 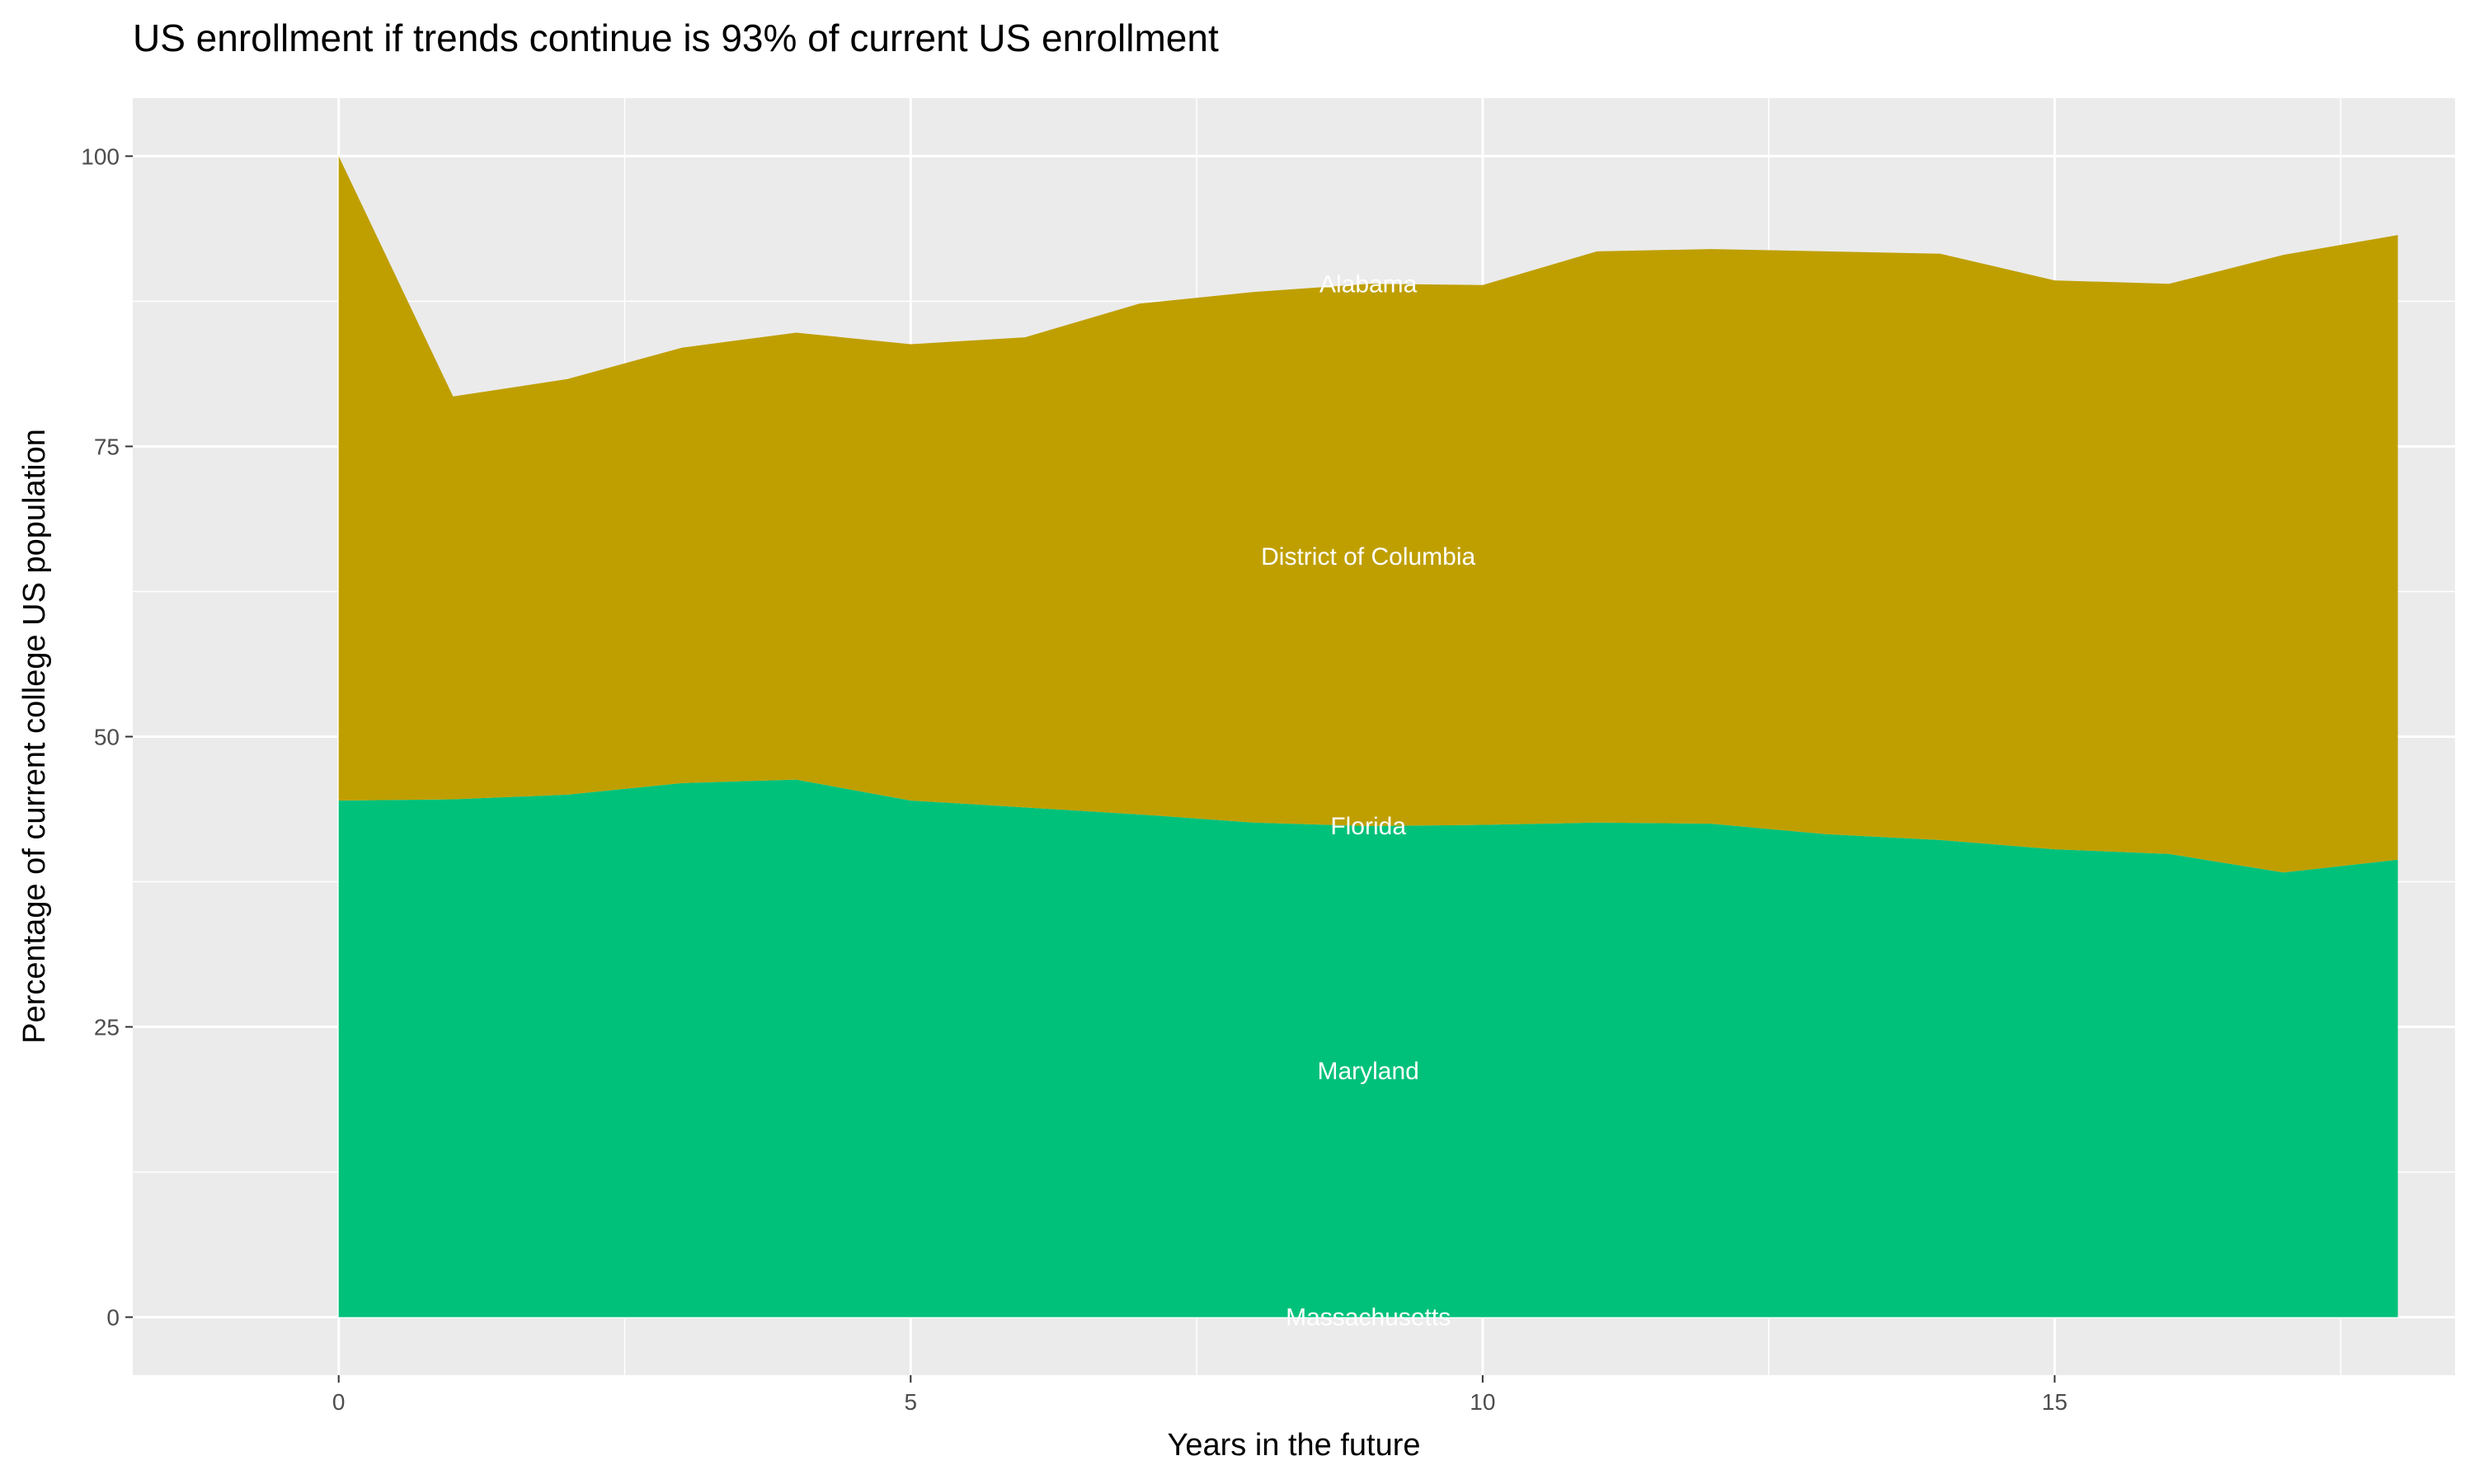 I want to click on y-tick-label: 75, so click(x=107, y=446).